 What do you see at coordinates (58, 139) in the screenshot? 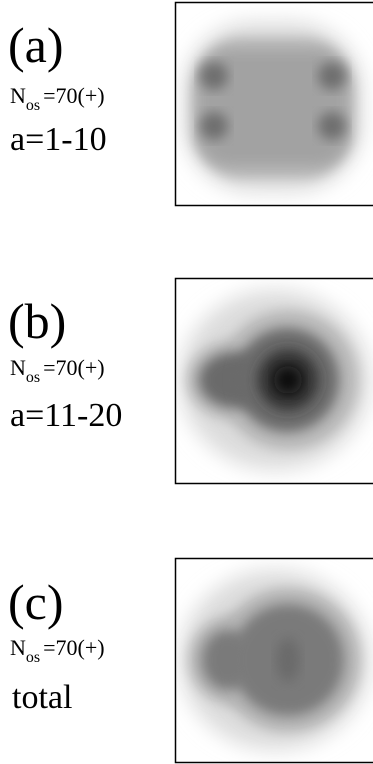
I see `panel-caption: a=1-10` at bounding box center [58, 139].